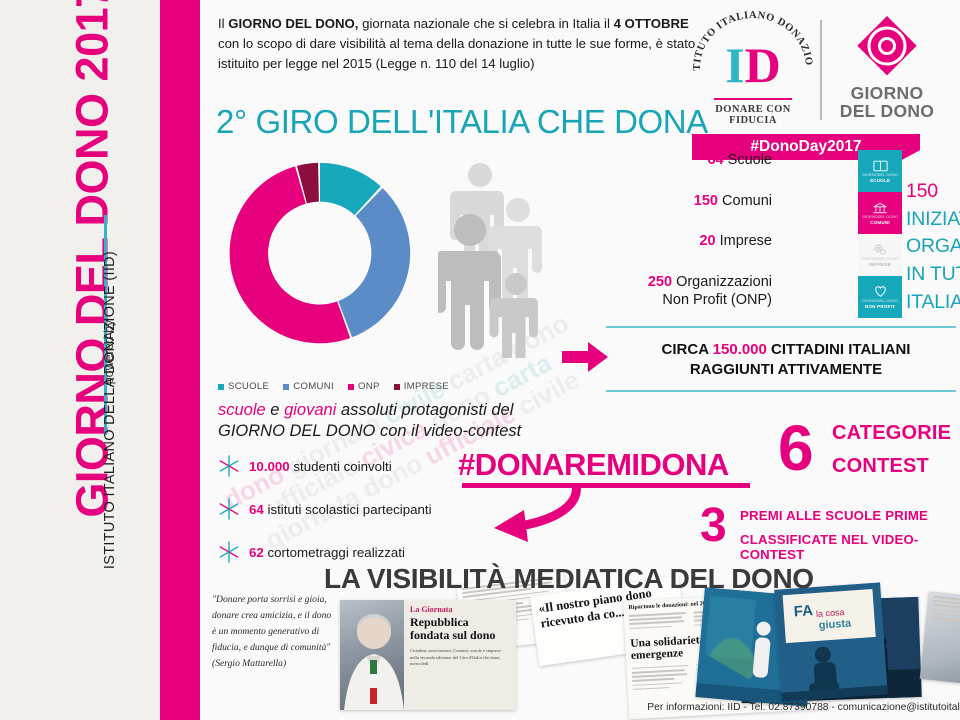  Describe the element at coordinates (762, 65) in the screenshot. I see `iid-letter-d: D` at that location.